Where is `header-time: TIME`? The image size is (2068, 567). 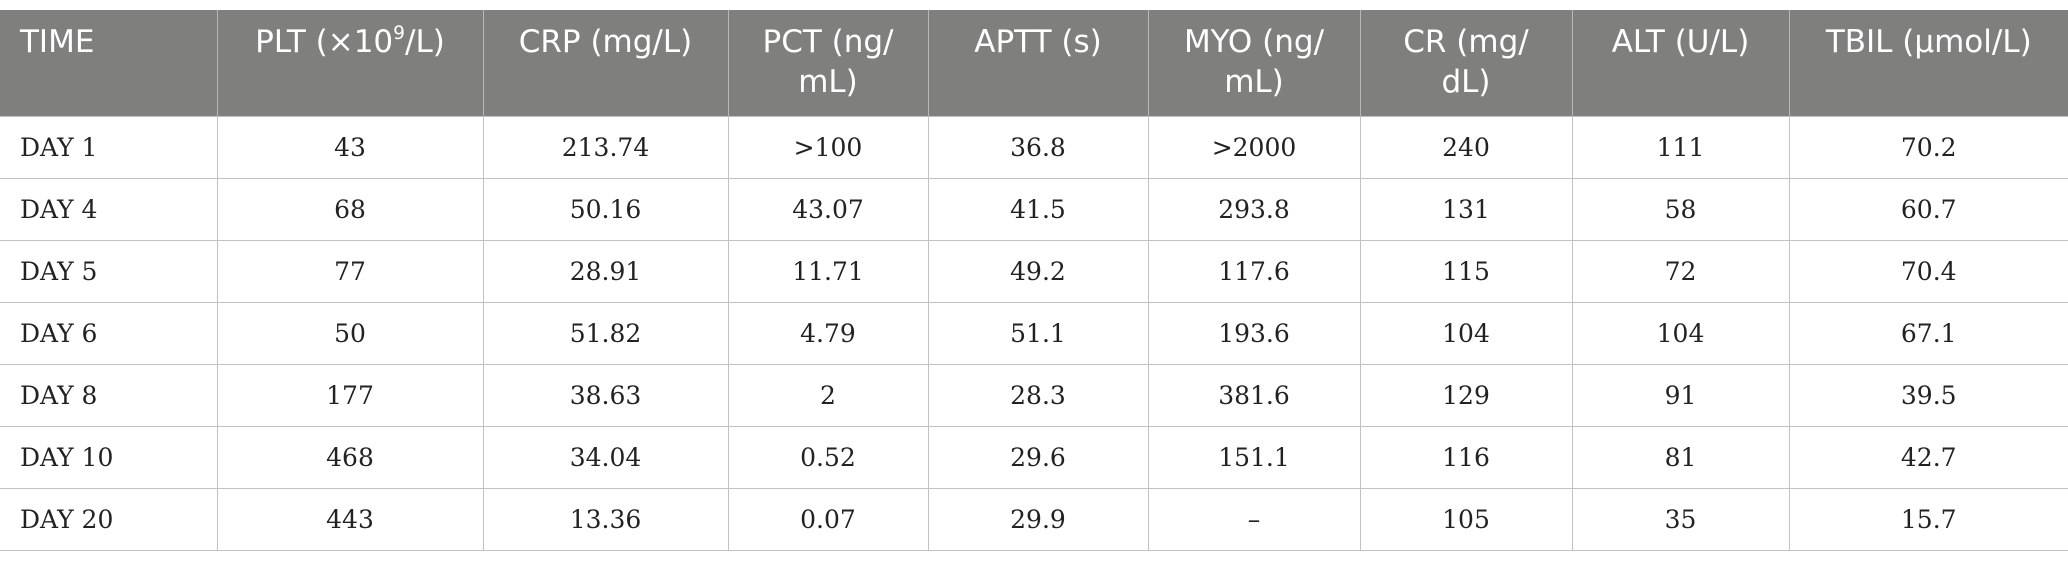 header-time: TIME is located at coordinates (109, 63).